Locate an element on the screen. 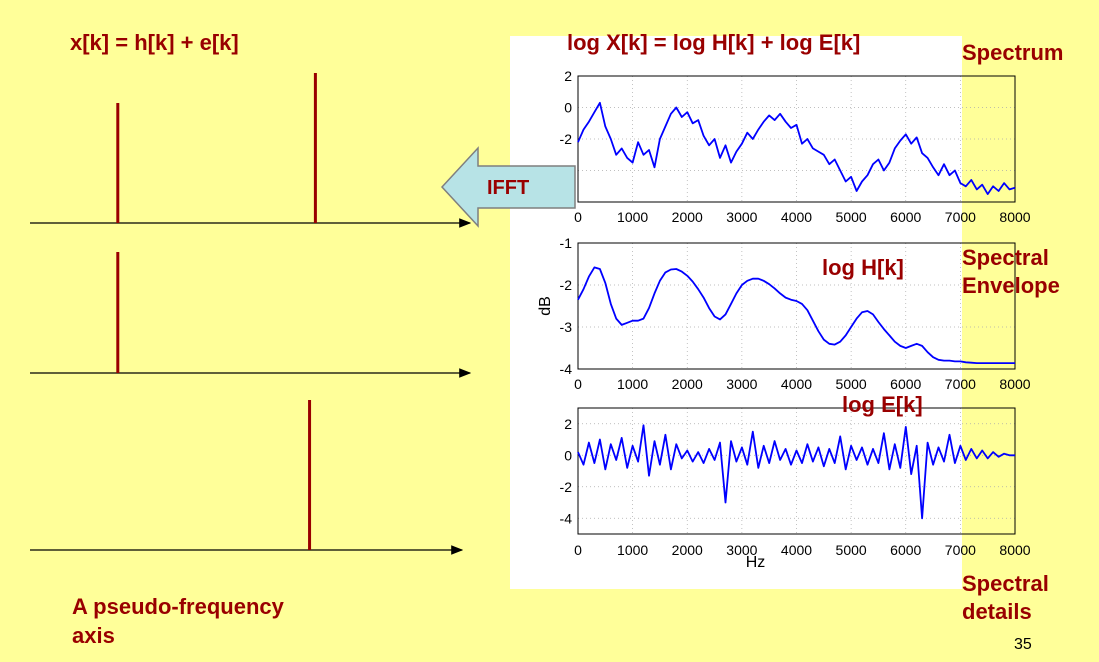 The image size is (1099, 662). spectrum-ytick-label-1: 0 is located at coordinates (568, 108).